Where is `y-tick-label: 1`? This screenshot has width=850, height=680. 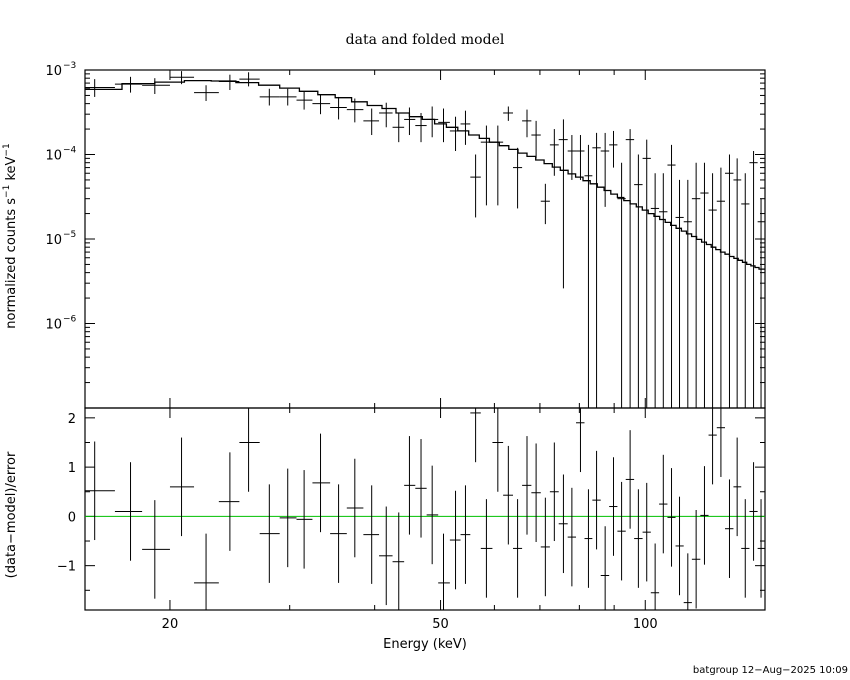
y-tick-label: 1 is located at coordinates (72, 468).